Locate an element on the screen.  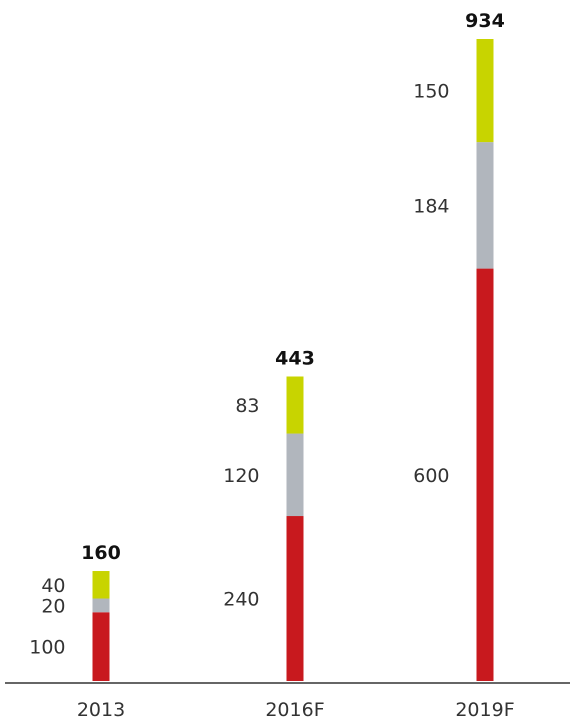
total-label-2013: 160 is located at coordinates (101, 553).